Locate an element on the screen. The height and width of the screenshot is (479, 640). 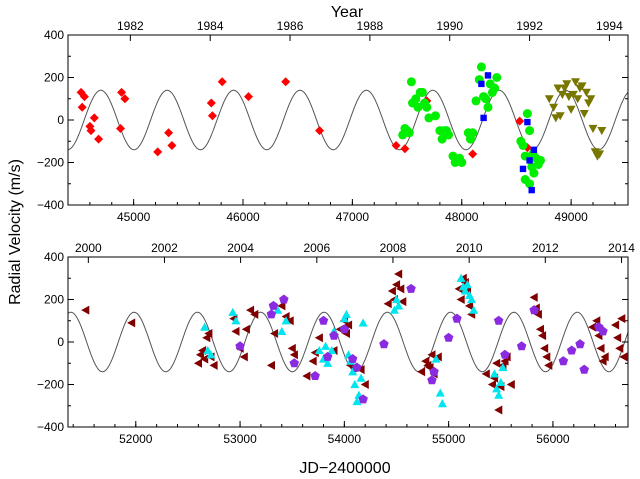
y-tick-label: −400 is located at coordinates (50, 427).